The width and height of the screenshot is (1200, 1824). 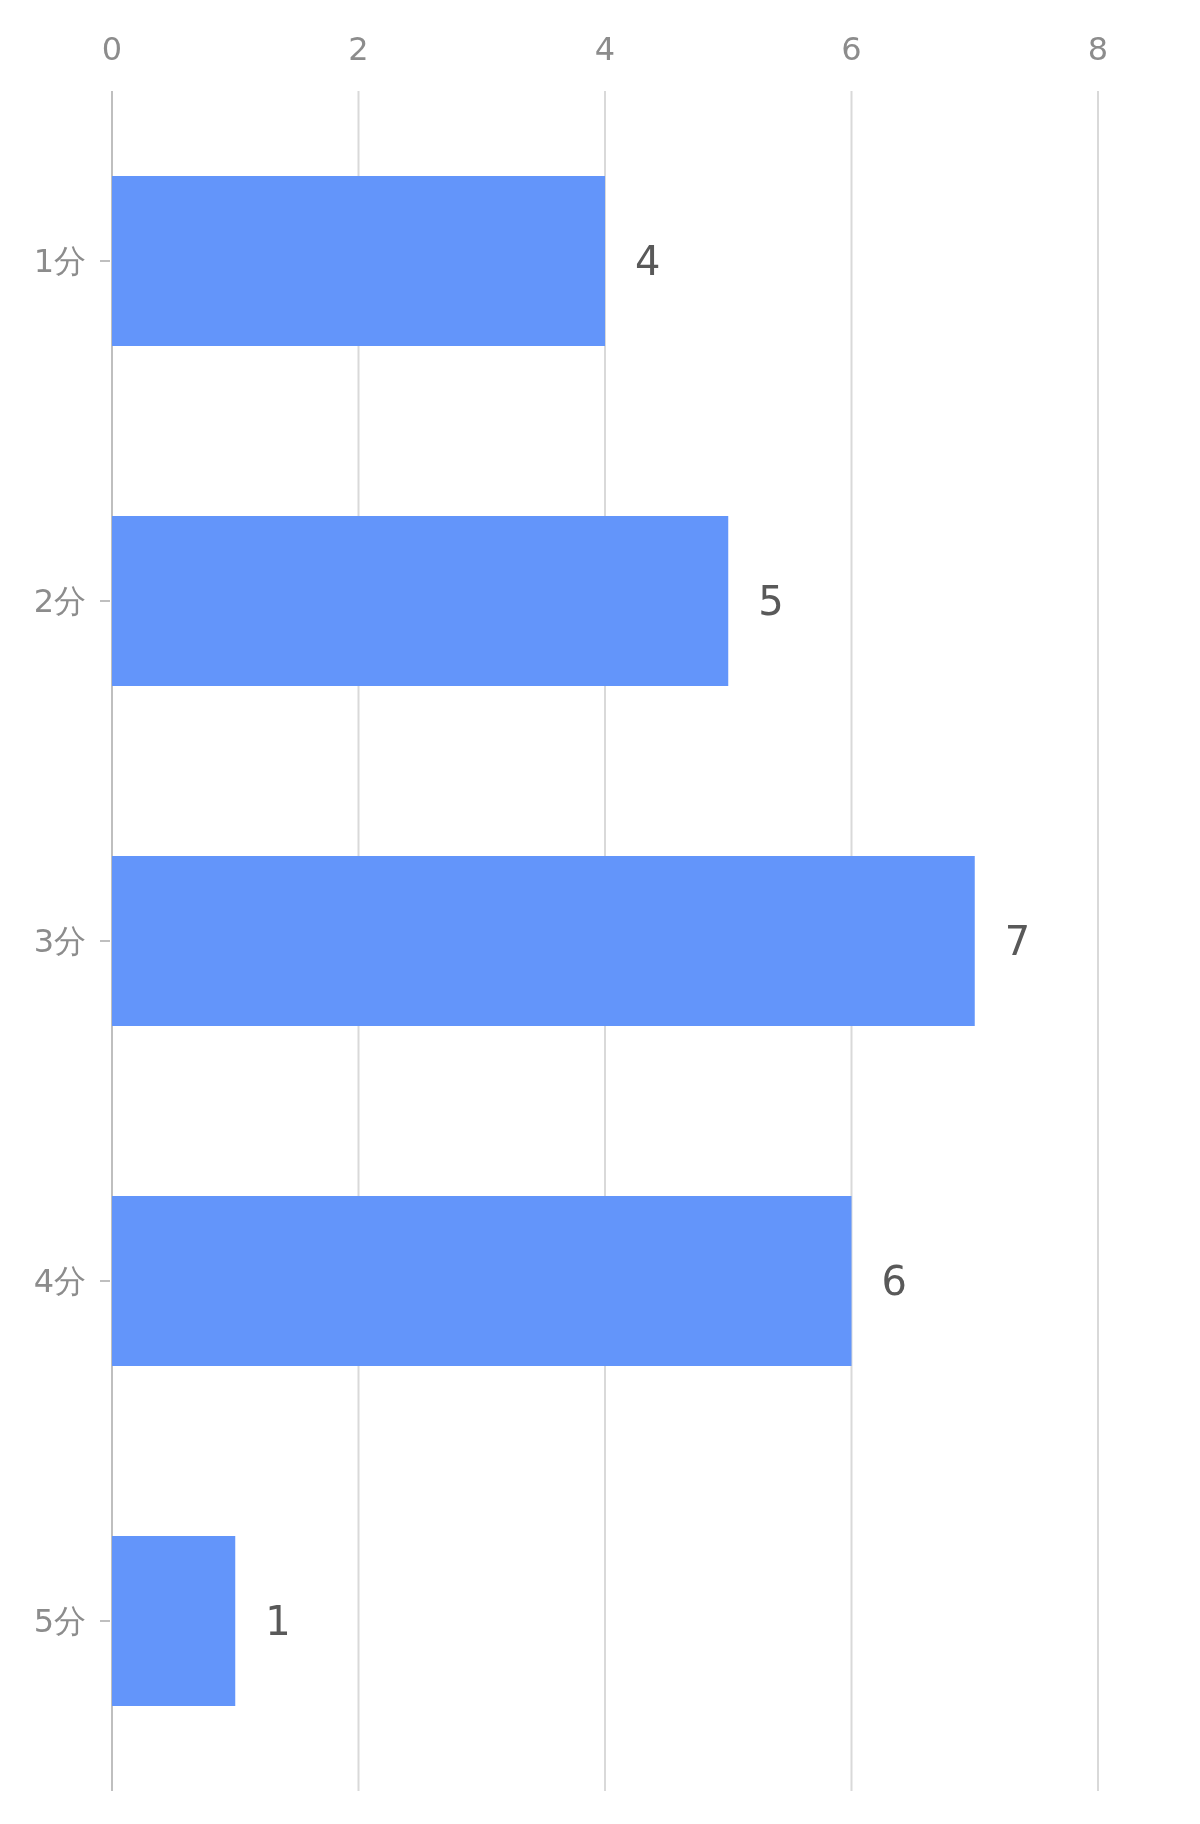 What do you see at coordinates (851, 49) in the screenshot?
I see `x-tick-label: 6` at bounding box center [851, 49].